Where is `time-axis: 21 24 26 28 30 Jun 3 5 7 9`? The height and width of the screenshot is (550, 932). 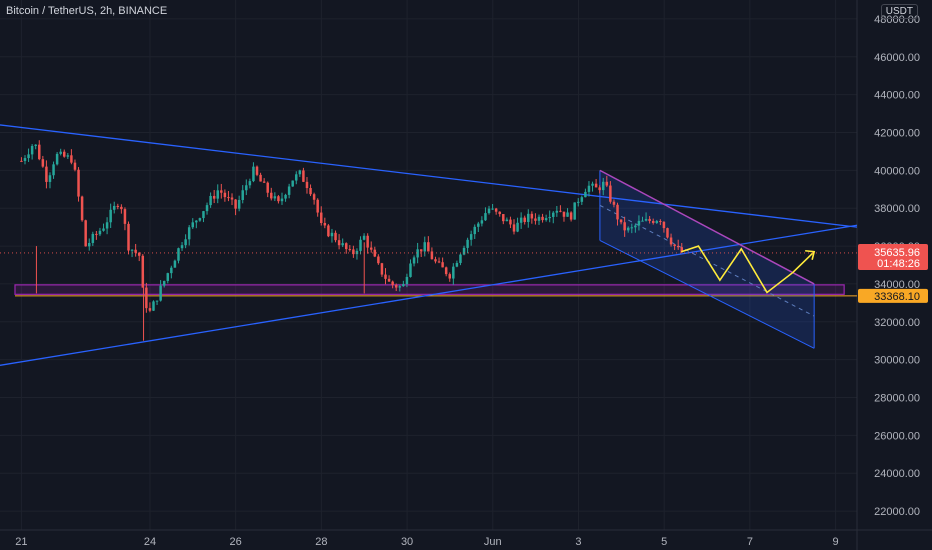
time-axis: 21 24 26 28 30 Jun 3 5 7 9 is located at coordinates (426, 542).